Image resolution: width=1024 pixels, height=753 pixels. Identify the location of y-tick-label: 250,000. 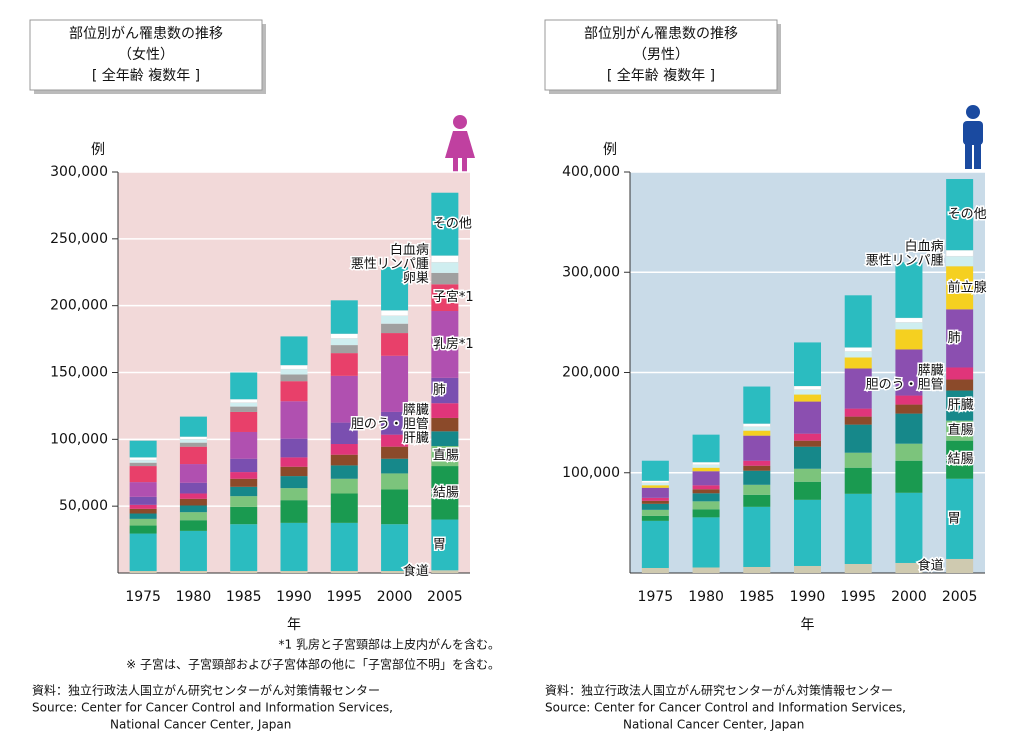
(79, 239).